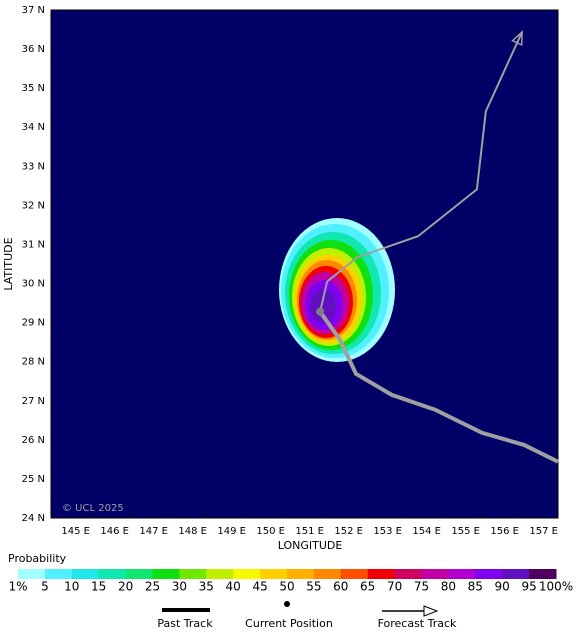  Describe the element at coordinates (8, 263) in the screenshot. I see `y-axis-label: LATITUDE` at that location.